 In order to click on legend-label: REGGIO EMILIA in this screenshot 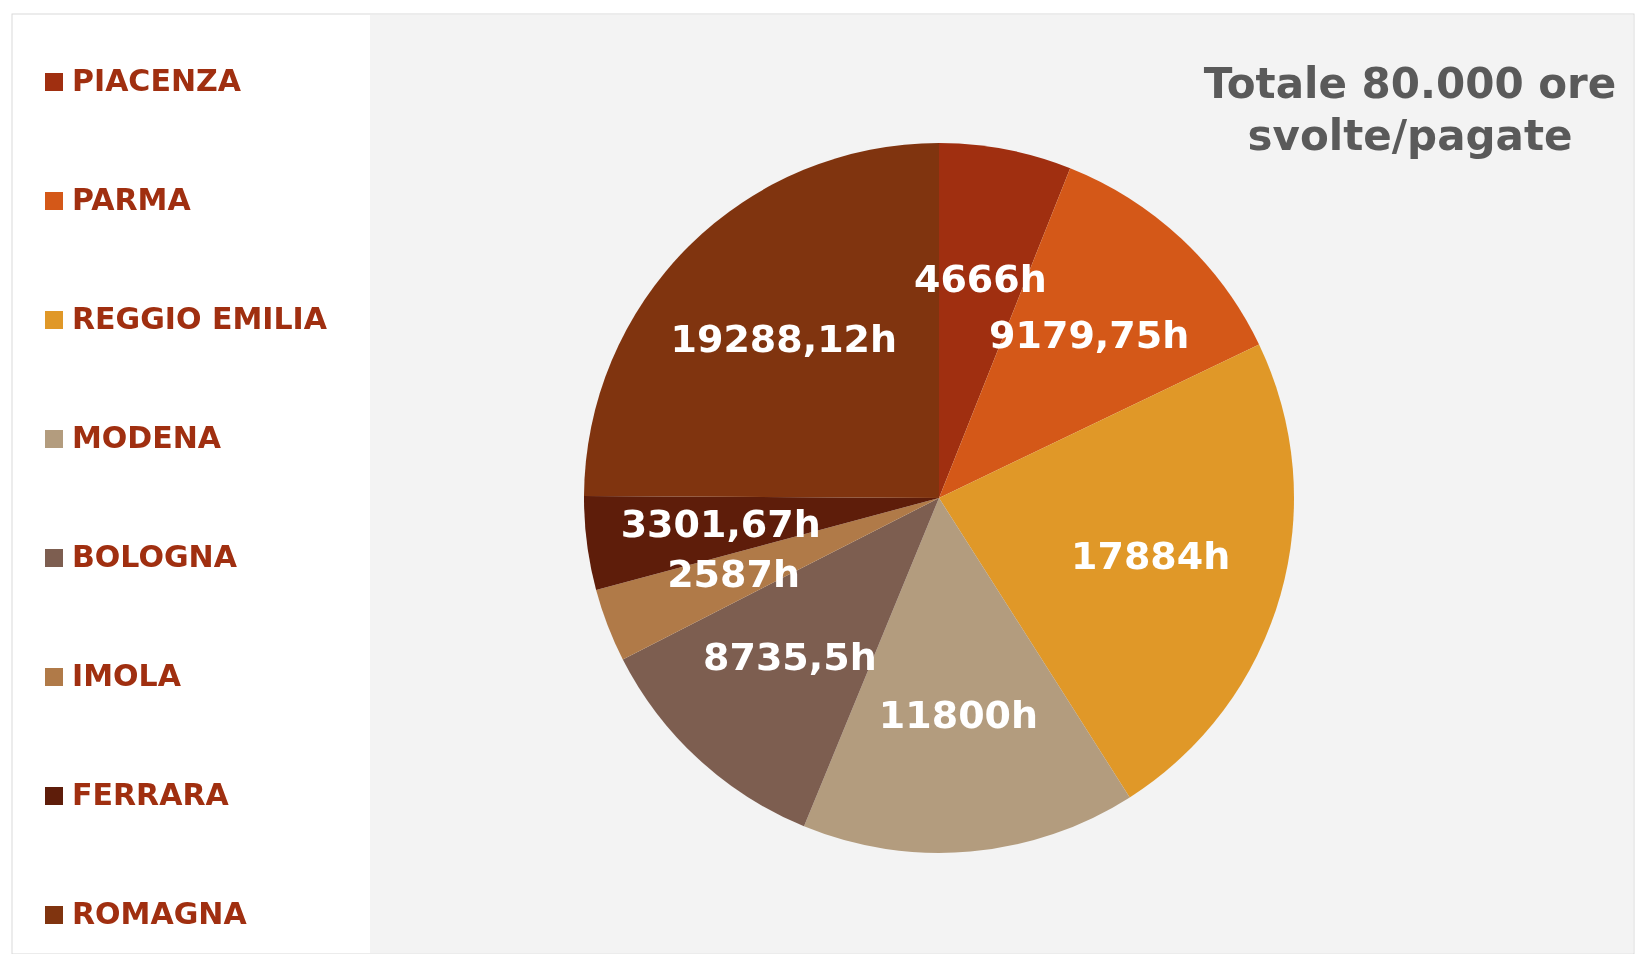, I will do `click(200, 318)`.